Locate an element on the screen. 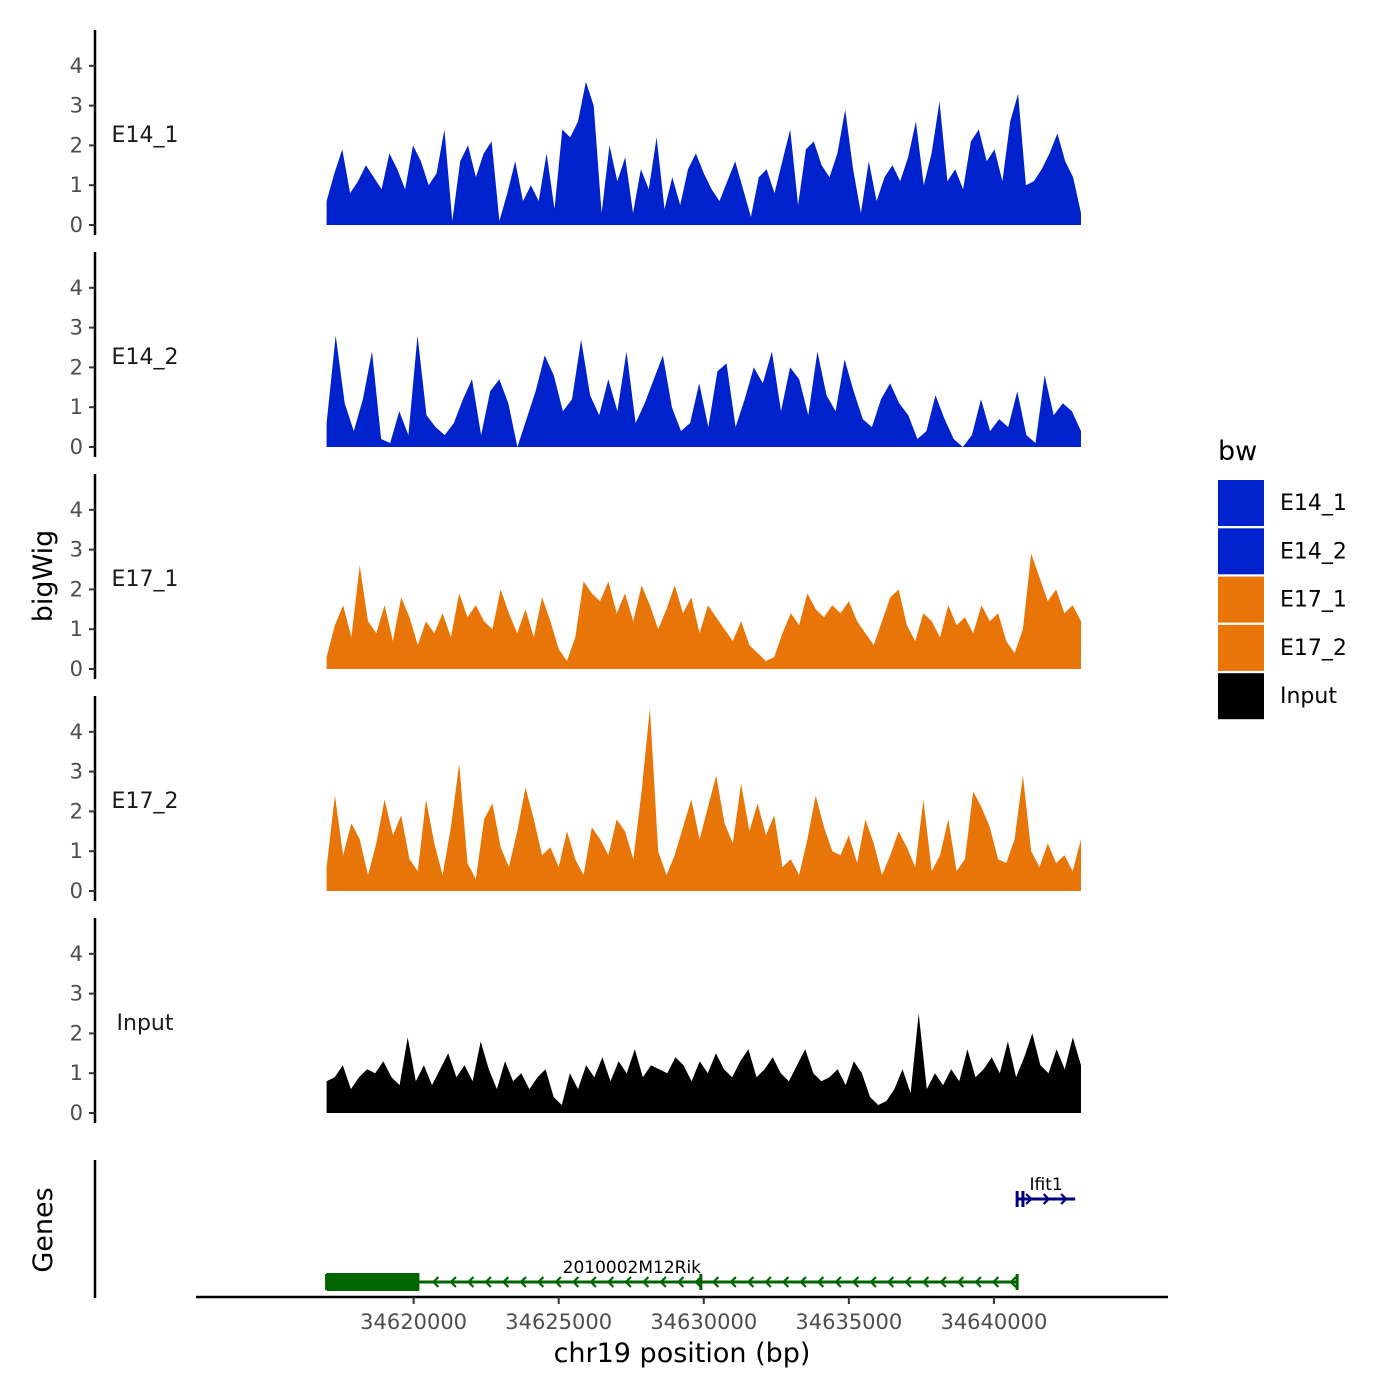 The width and height of the screenshot is (1400, 1400). track-label: E14_2 is located at coordinates (145, 357).